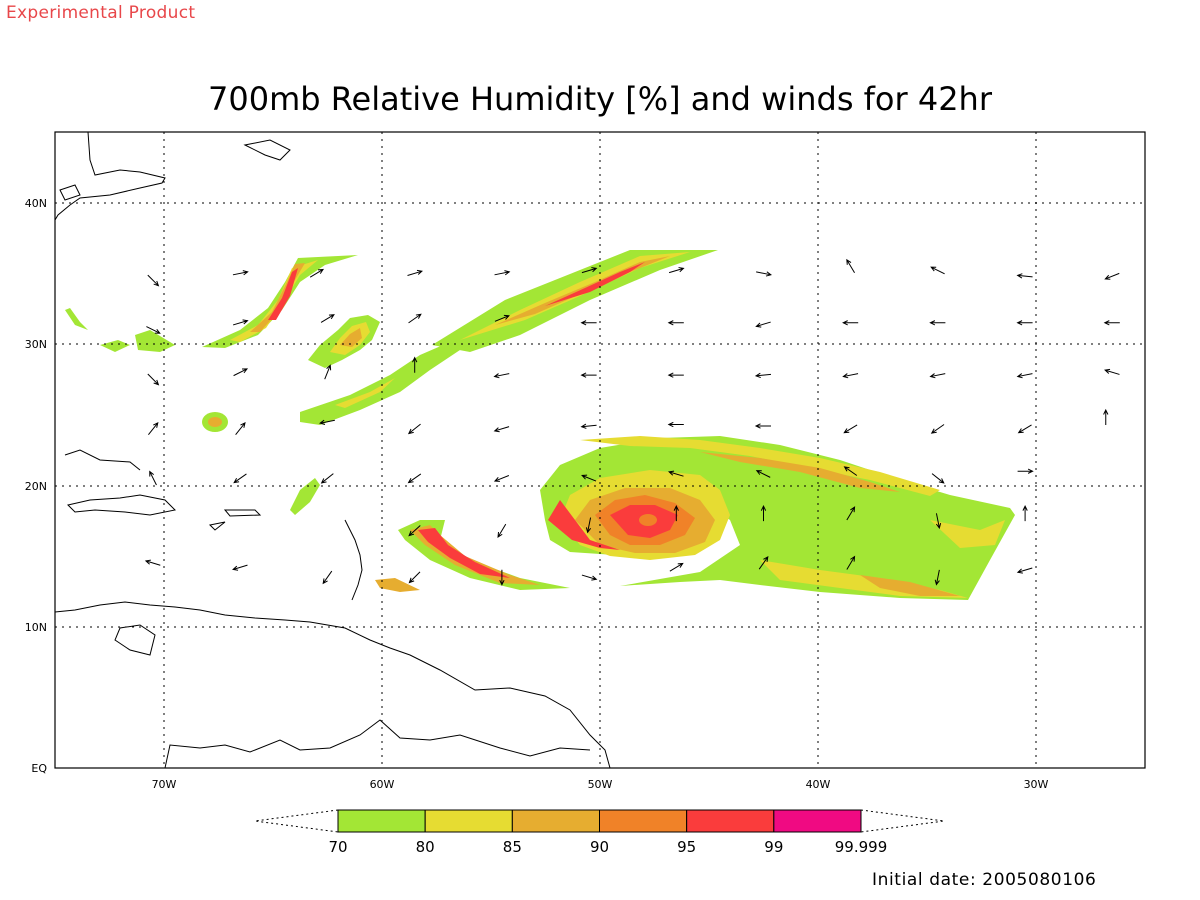 This screenshot has width=1200, height=900. What do you see at coordinates (600, 784) in the screenshot?
I see `lon-label-50w: 50W` at bounding box center [600, 784].